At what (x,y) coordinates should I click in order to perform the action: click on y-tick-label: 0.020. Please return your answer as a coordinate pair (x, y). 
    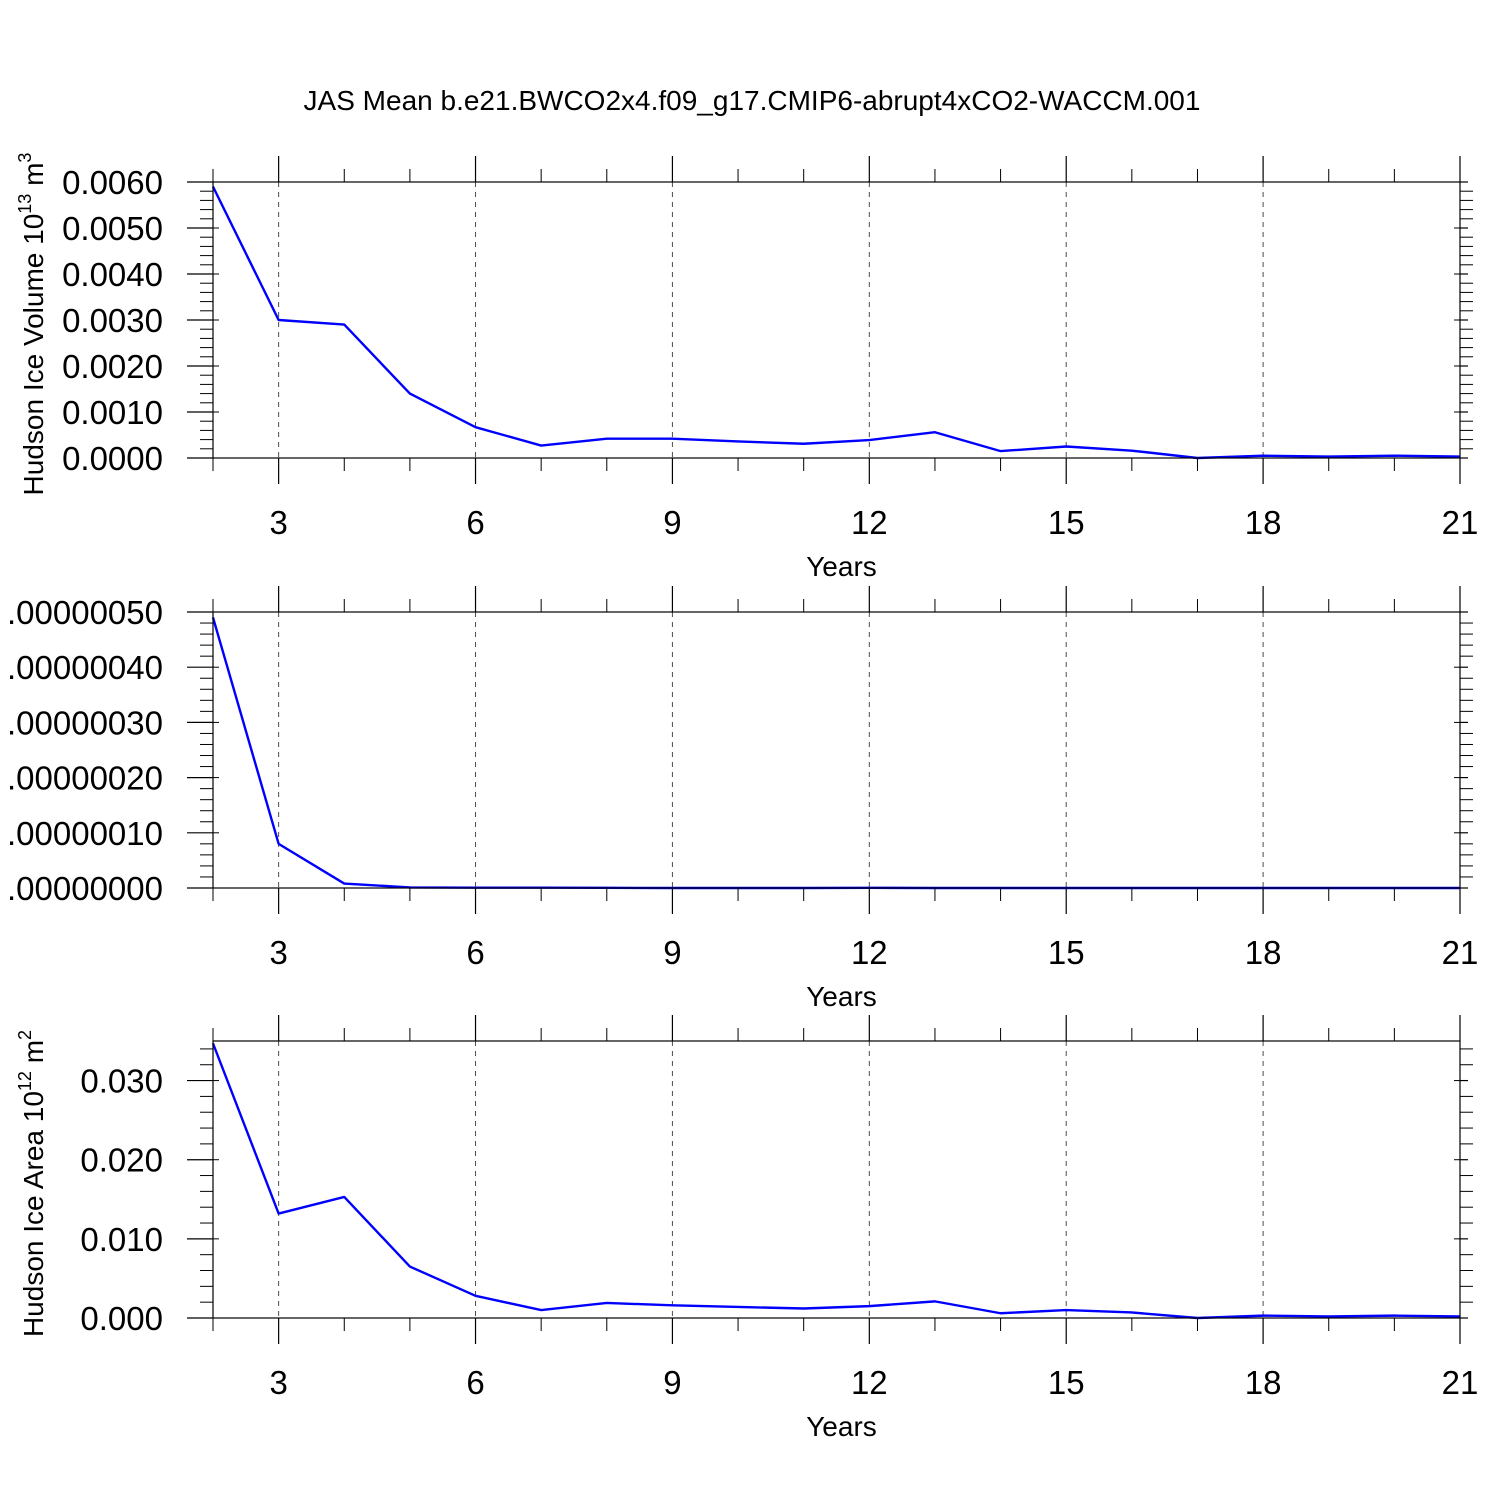
    Looking at the image, I should click on (121, 1160).